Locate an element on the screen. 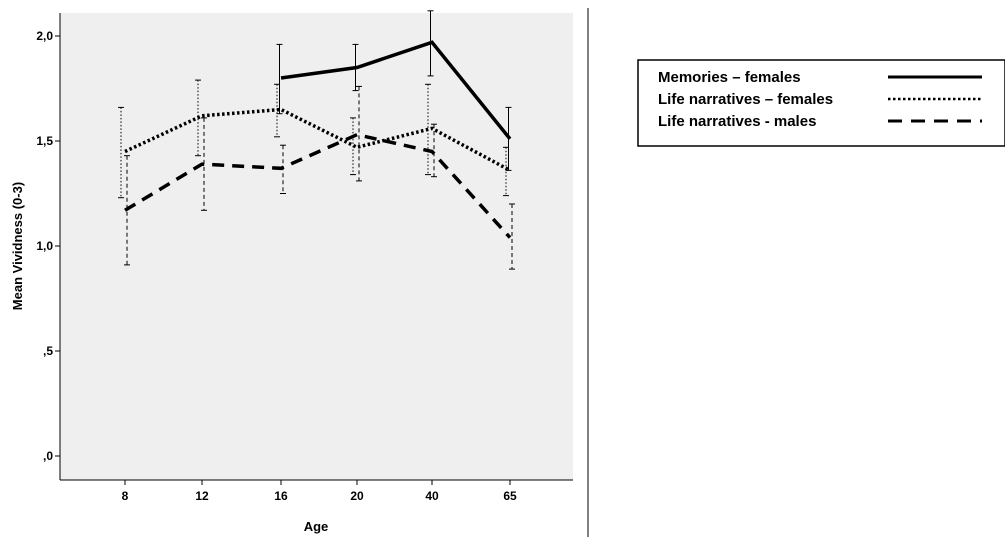 This screenshot has width=1005, height=537. y-tick-label: ,0 is located at coordinates (48, 456).